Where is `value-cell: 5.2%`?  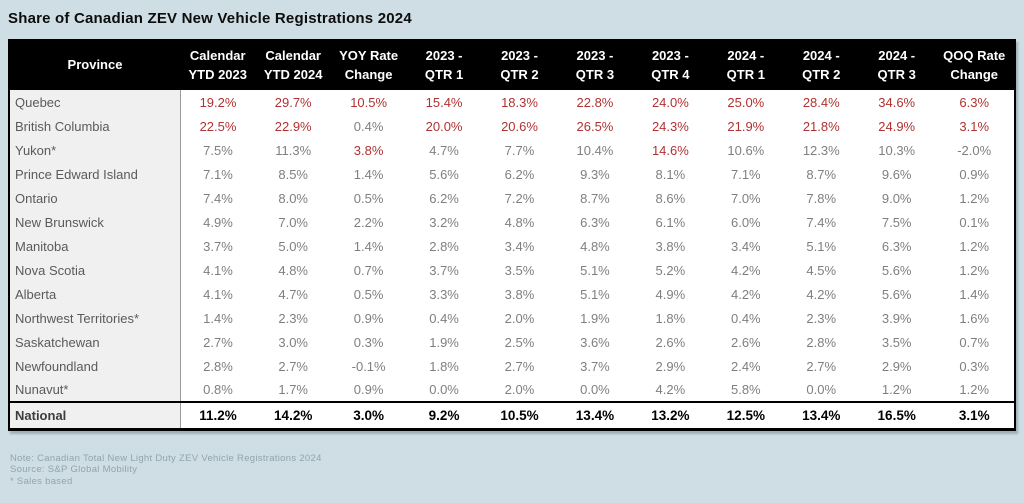 value-cell: 5.2% is located at coordinates (670, 270).